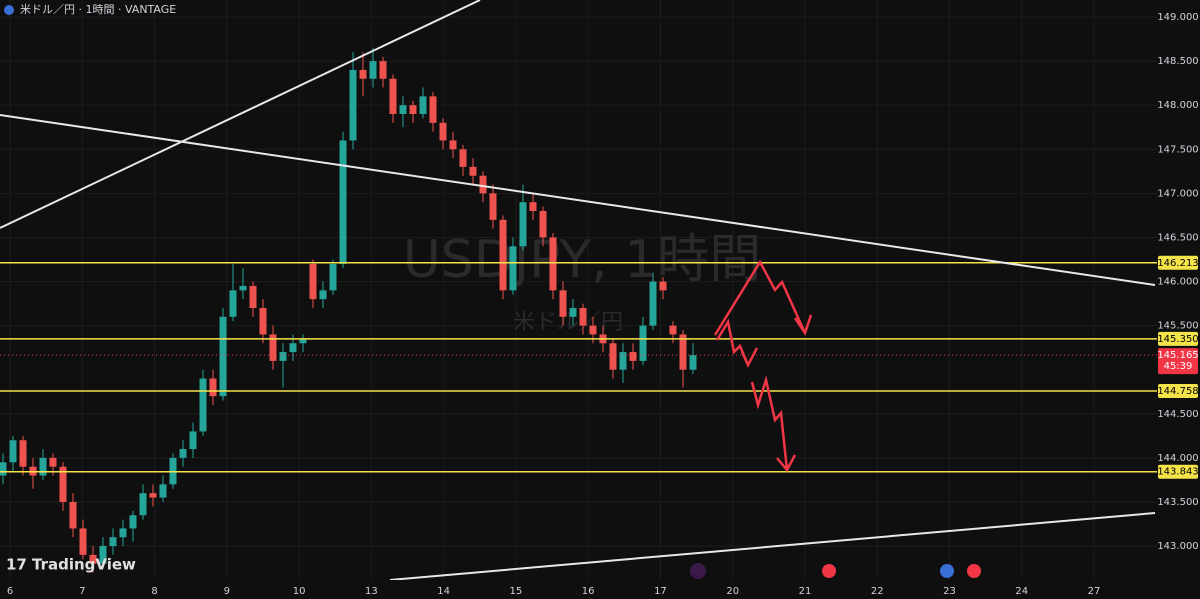  Describe the element at coordinates (588, 591) in the screenshot. I see `x-tick-label: 16` at that location.